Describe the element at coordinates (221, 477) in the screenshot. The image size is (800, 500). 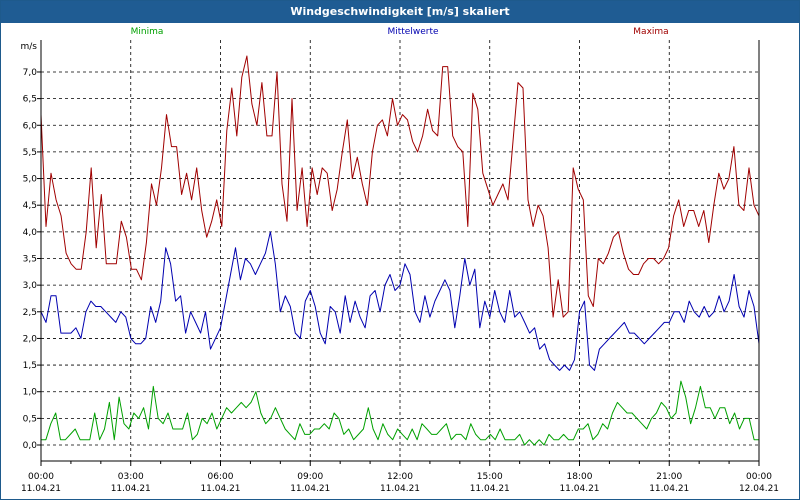
I see `x-tick-time: 06:00` at that location.